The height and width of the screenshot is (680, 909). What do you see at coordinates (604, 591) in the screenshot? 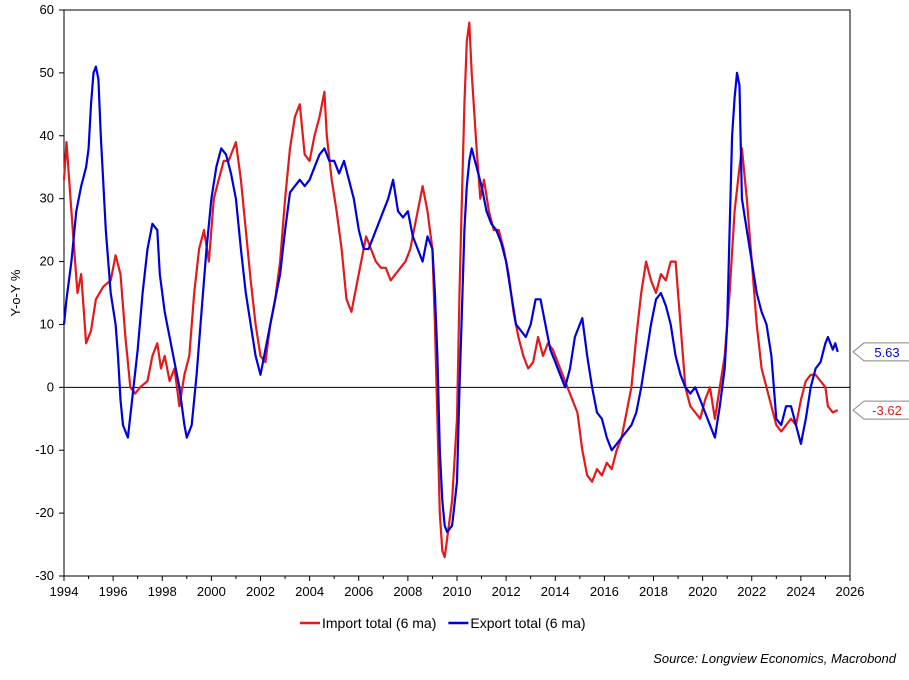
I see `x-tick-label: 2016` at bounding box center [604, 591].